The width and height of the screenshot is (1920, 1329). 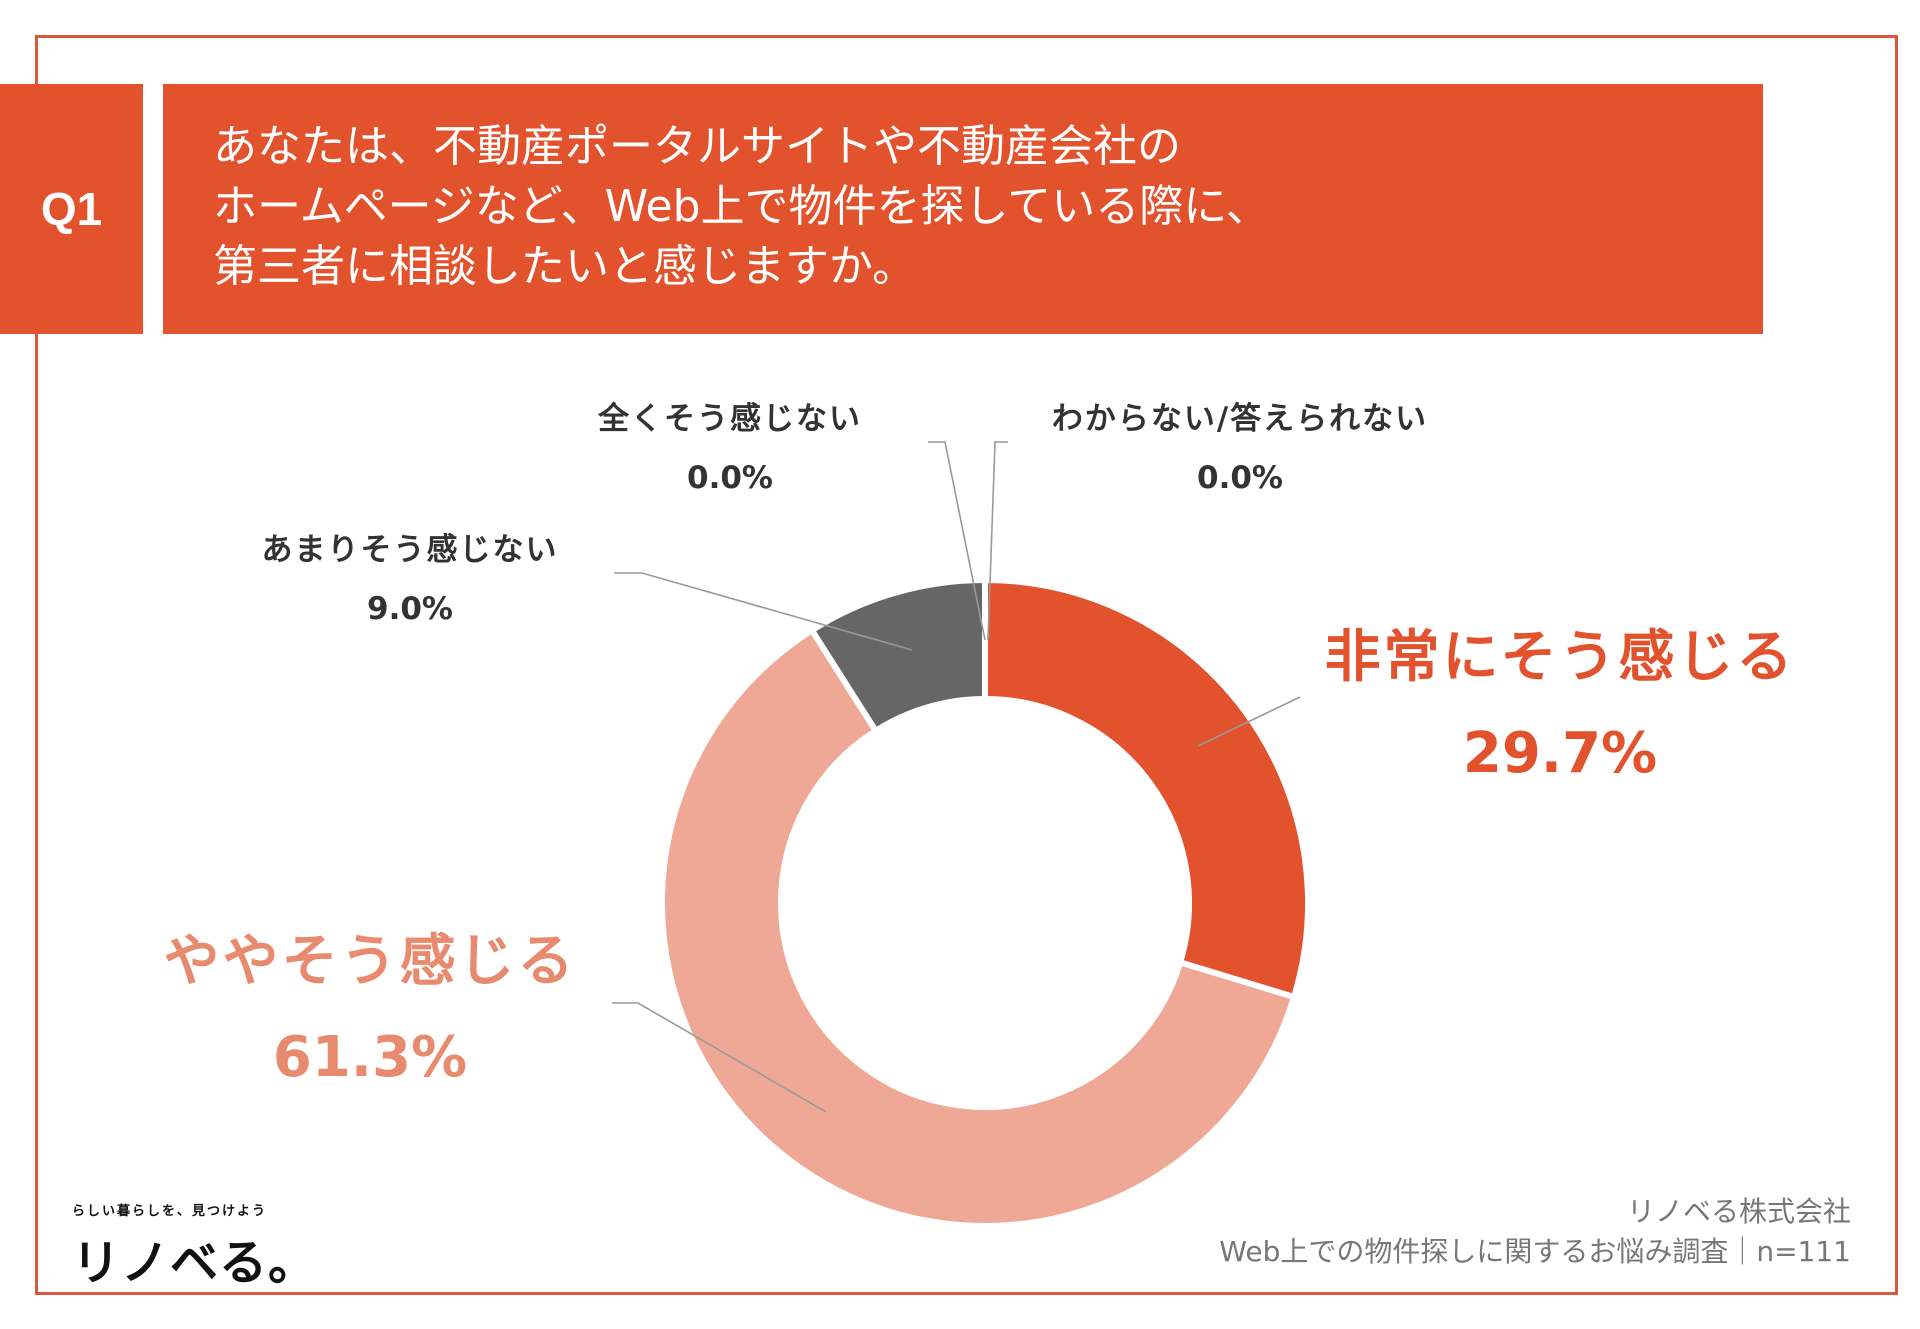 What do you see at coordinates (1535, 1232) in the screenshot?
I see `source-note: リノベる株式会社 Web上での物件探しに関するお悩み調査｜n=111` at bounding box center [1535, 1232].